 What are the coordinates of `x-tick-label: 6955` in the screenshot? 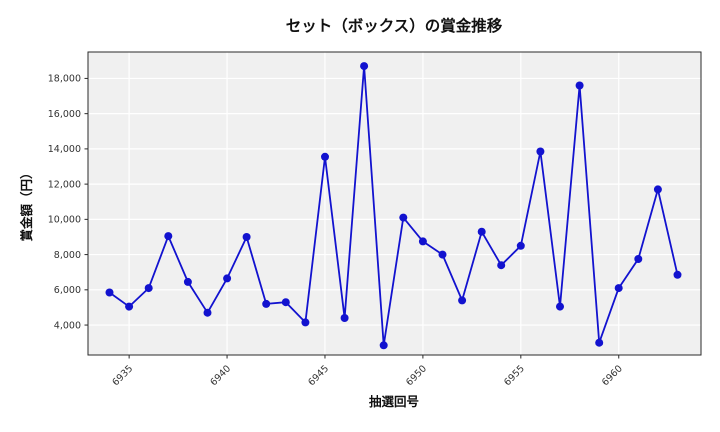 It's located at (514, 375).